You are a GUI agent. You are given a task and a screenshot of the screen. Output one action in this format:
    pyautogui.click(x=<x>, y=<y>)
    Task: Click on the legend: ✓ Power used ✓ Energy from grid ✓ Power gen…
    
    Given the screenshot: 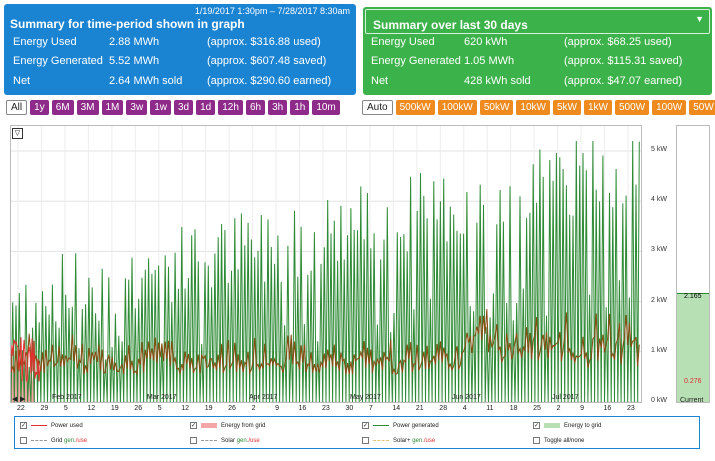 What is the action you would take?
    pyautogui.click(x=357, y=432)
    